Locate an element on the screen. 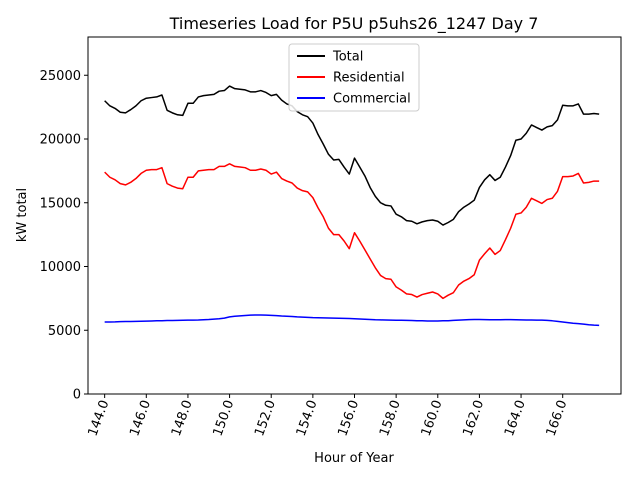 This screenshot has height=480, width=640. legend-label-commercial: Commercial is located at coordinates (372, 99).